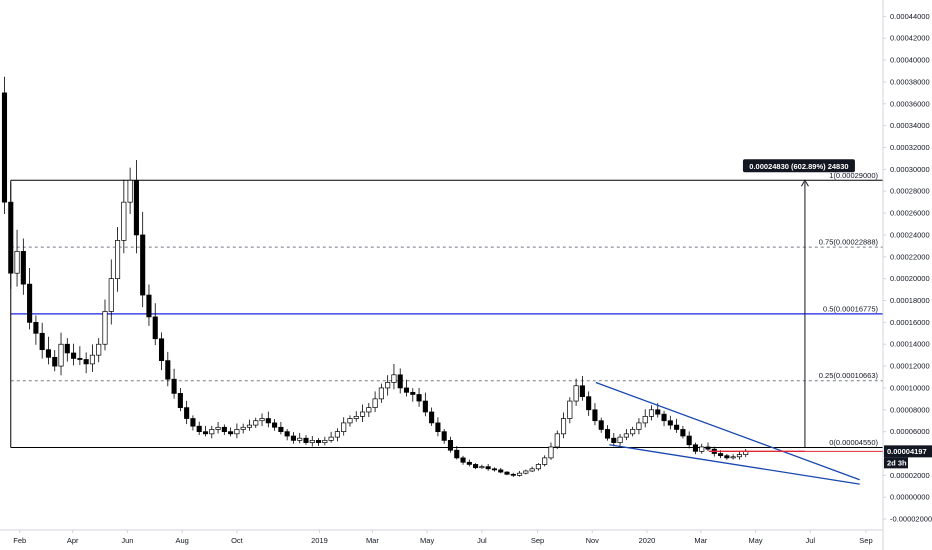  I want to click on y-tick-label: 0.00010000, so click(910, 387).